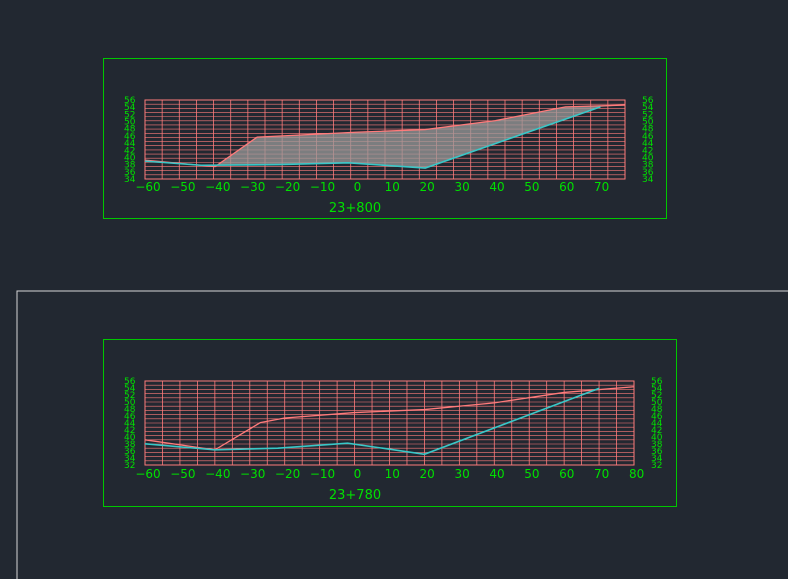 The image size is (788, 579). I want to click on station-label: 23+800, so click(355, 208).